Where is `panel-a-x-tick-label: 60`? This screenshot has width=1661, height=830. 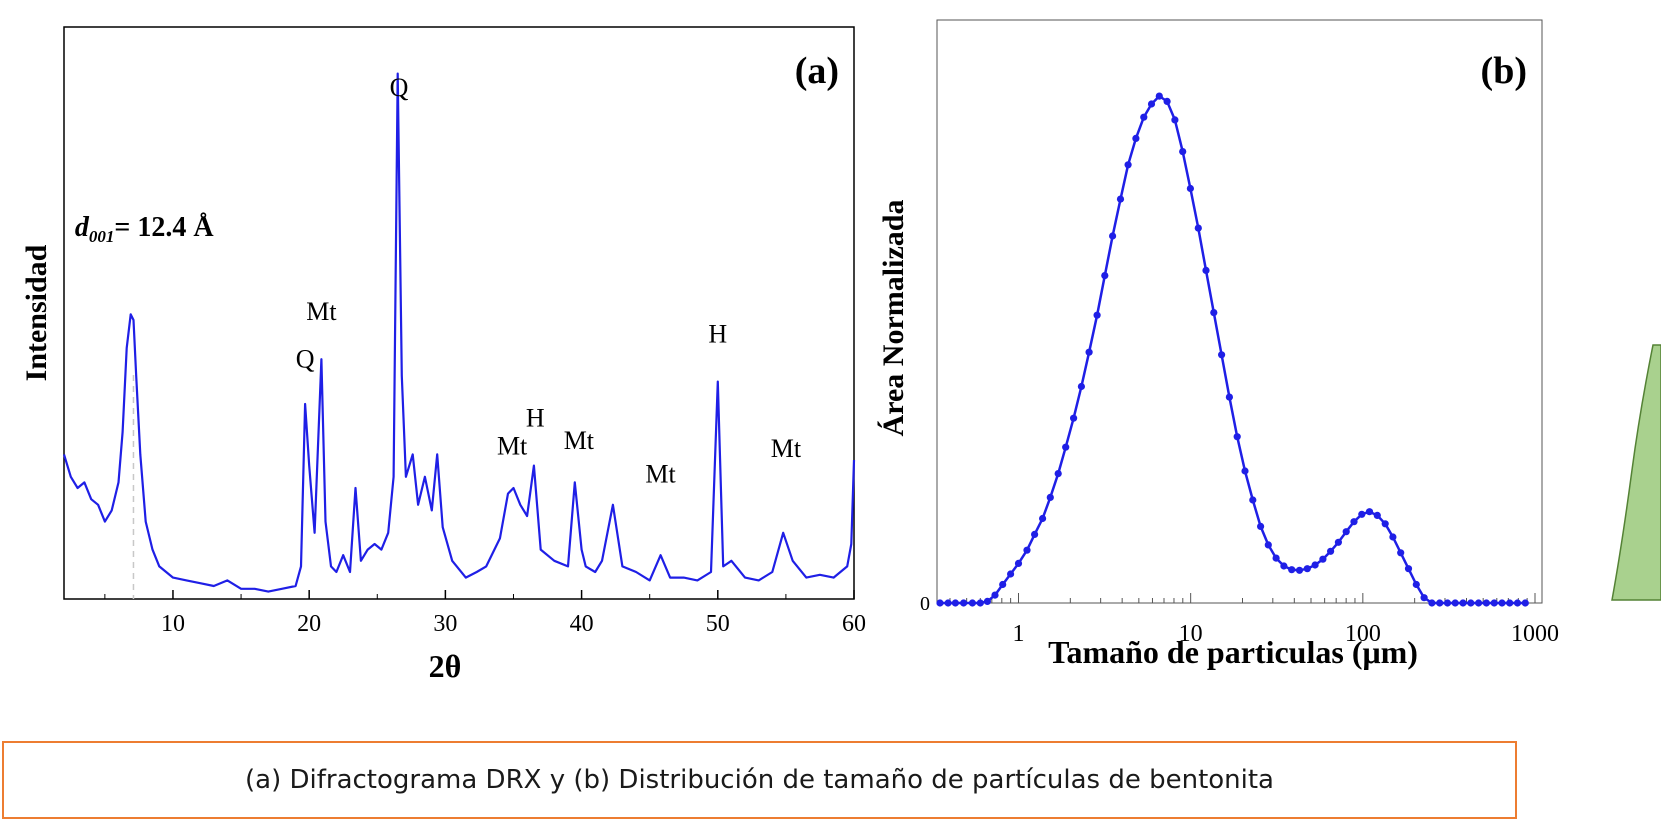
panel-a-x-tick-label: 60 is located at coordinates (854, 624).